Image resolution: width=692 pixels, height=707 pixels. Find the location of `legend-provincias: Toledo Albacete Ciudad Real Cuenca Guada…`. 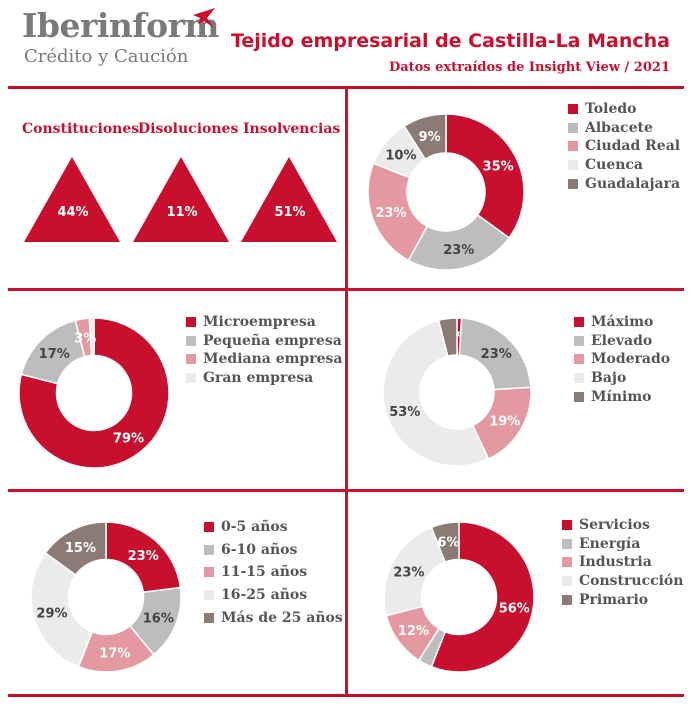

legend-provincias: Toledo Albacete Ciudad Real Cuenca Guada… is located at coordinates (624, 146).